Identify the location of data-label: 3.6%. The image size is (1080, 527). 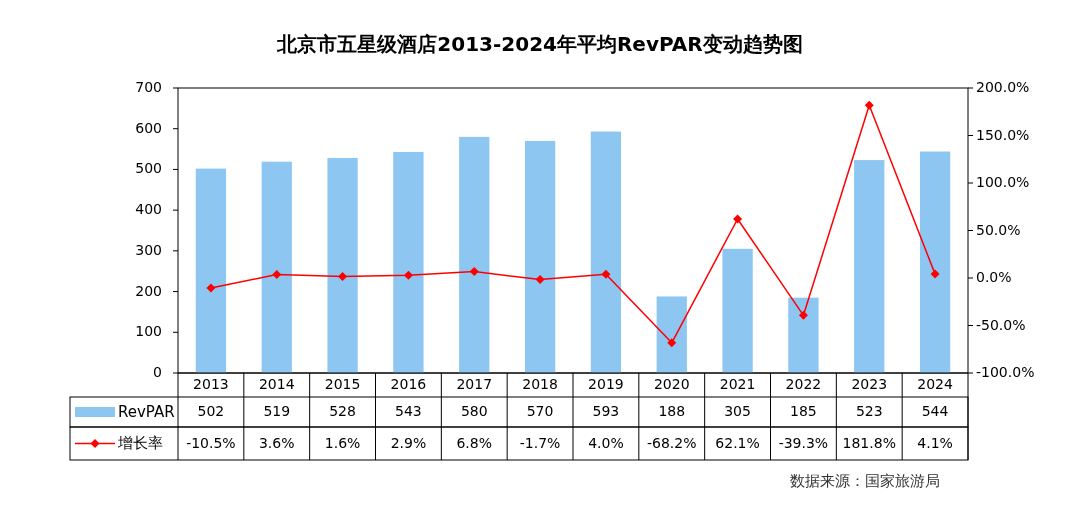
(276, 442).